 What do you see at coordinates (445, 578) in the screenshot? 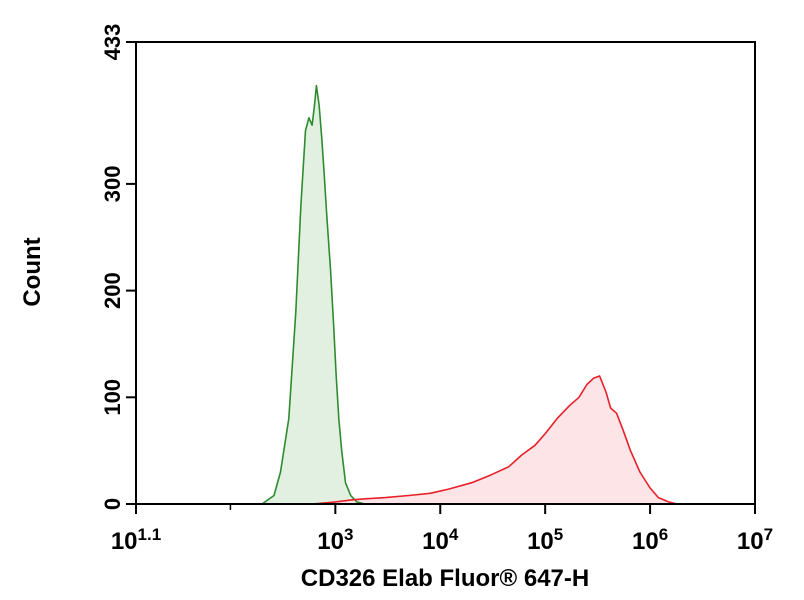
I see `x-axis-title: CD326 Elab Fluor® 647-H` at bounding box center [445, 578].